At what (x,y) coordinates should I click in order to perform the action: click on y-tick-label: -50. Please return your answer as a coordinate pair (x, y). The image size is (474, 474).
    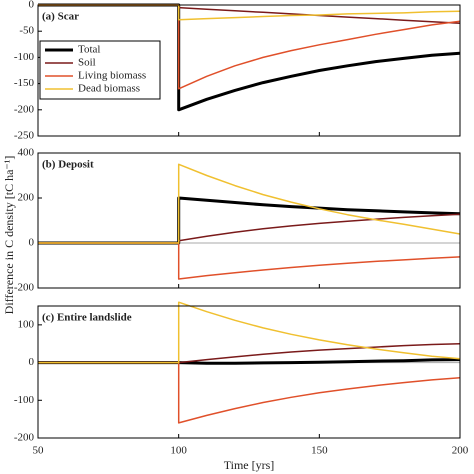
    Looking at the image, I should click on (26, 31).